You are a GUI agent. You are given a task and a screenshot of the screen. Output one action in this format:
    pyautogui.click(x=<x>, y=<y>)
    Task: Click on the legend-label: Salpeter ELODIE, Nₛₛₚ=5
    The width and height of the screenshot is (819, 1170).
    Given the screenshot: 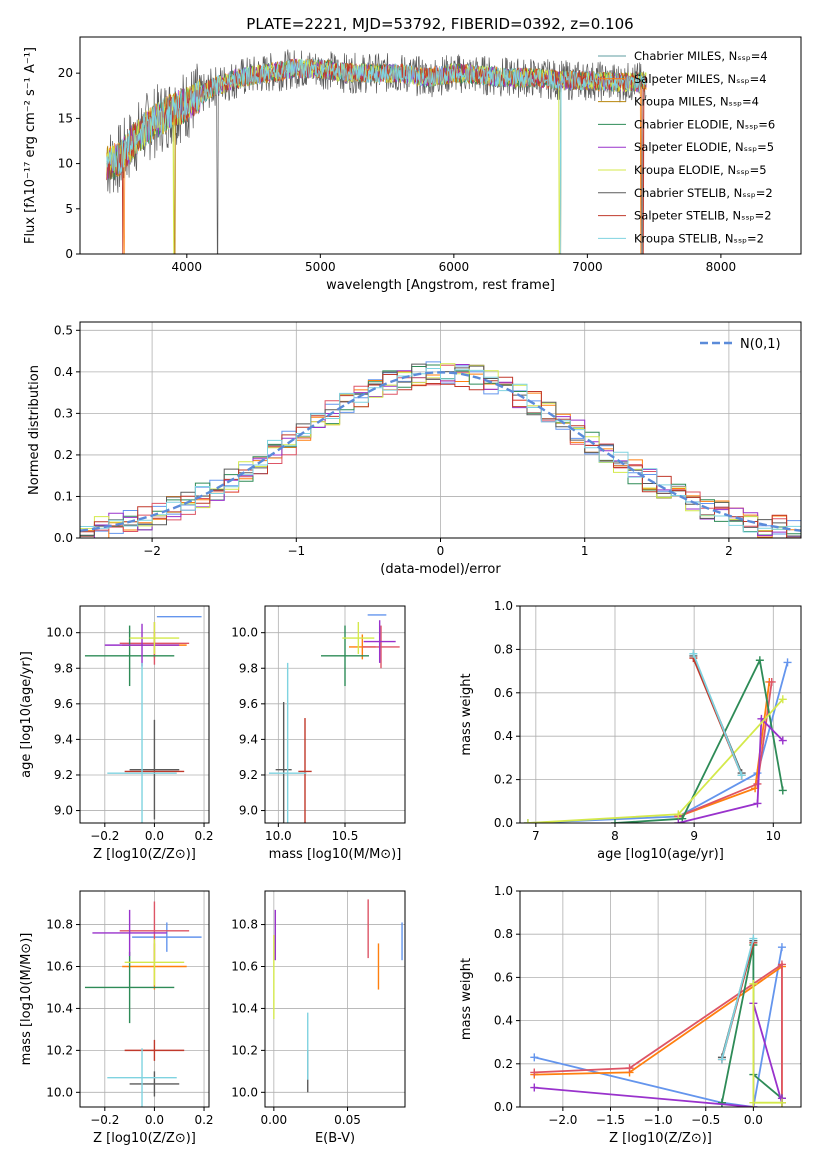 What is the action you would take?
    pyautogui.click(x=704, y=147)
    